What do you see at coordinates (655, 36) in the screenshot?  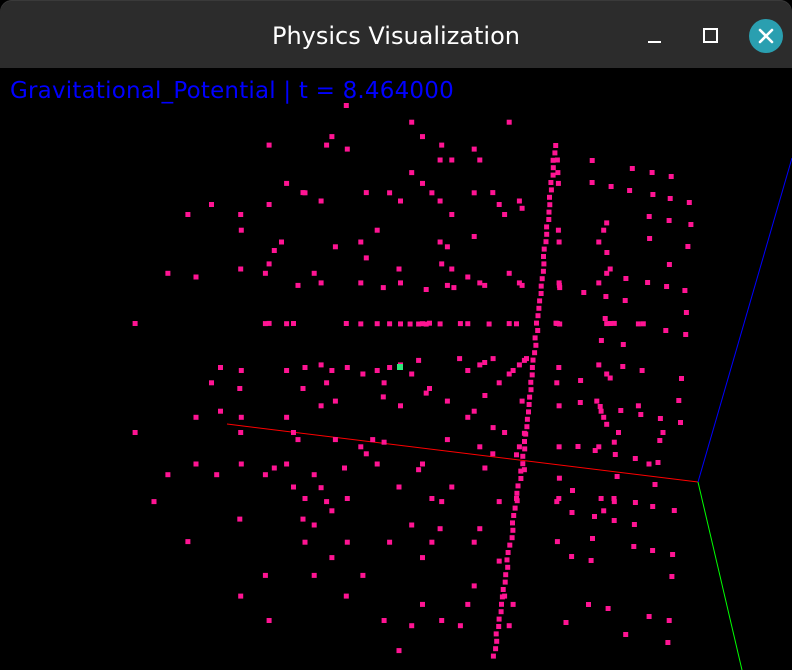 I see `minimize-button` at bounding box center [655, 36].